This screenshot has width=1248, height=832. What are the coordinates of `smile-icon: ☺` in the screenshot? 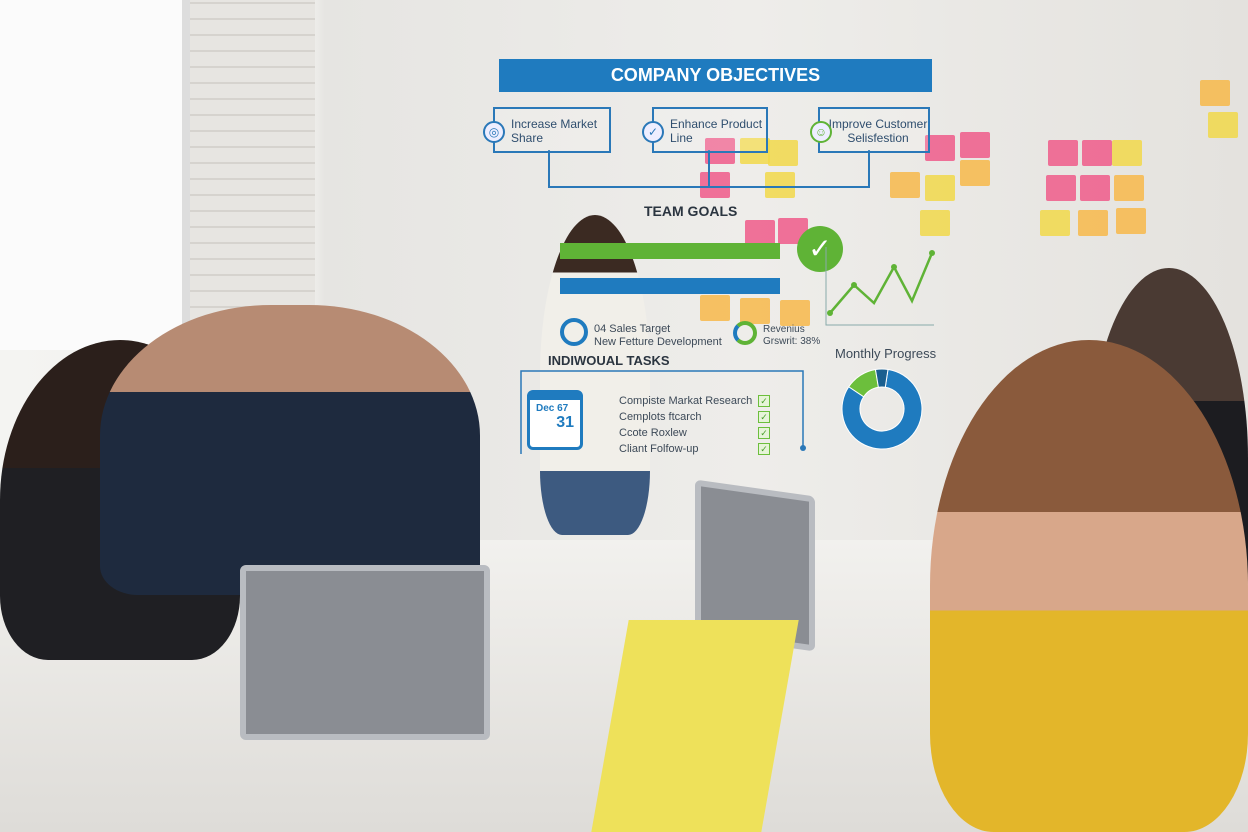 It's located at (821, 132).